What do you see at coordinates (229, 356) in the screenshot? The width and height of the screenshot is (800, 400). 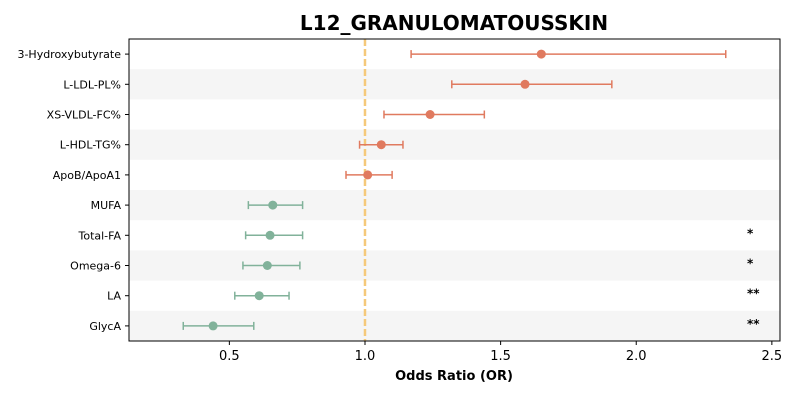 I see `x-tick-label: 0.5` at bounding box center [229, 356].